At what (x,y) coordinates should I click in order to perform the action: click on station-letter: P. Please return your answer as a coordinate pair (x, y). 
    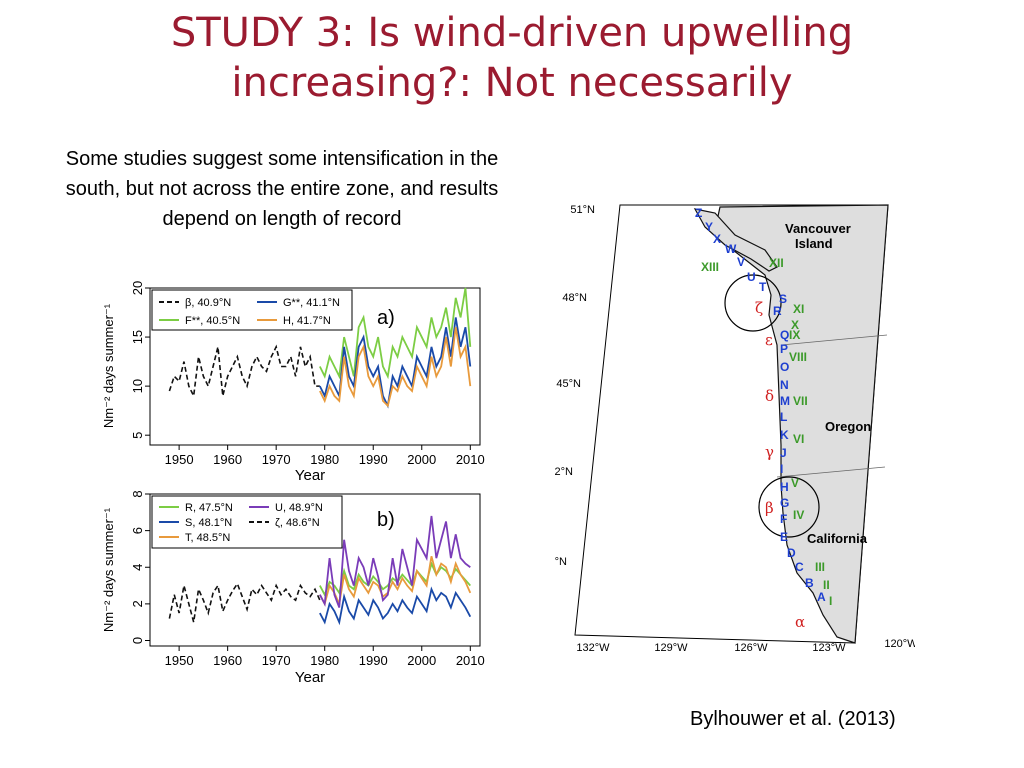
    Looking at the image, I should click on (784, 349).